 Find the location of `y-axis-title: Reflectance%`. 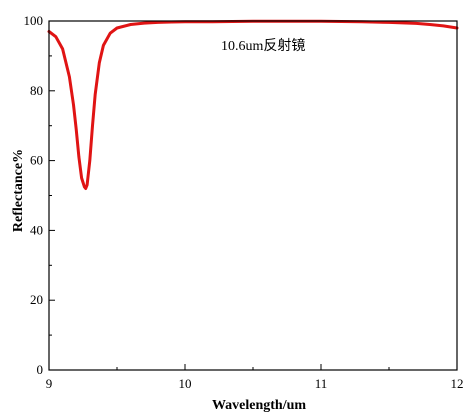

y-axis-title: Reflectance% is located at coordinates (18, 190).